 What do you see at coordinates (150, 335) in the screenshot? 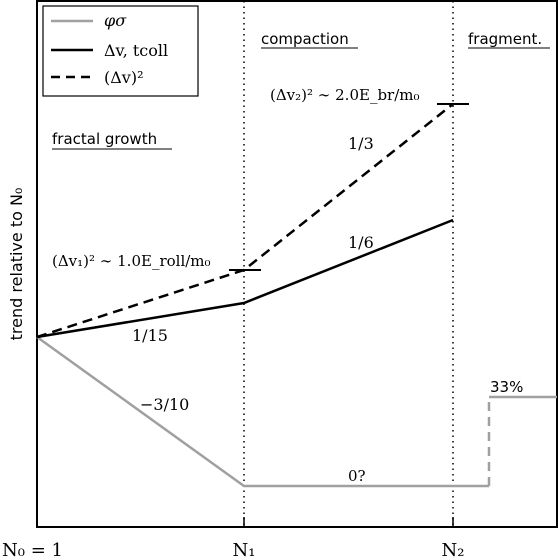
I see `slope-1-15: 1/15` at bounding box center [150, 335].